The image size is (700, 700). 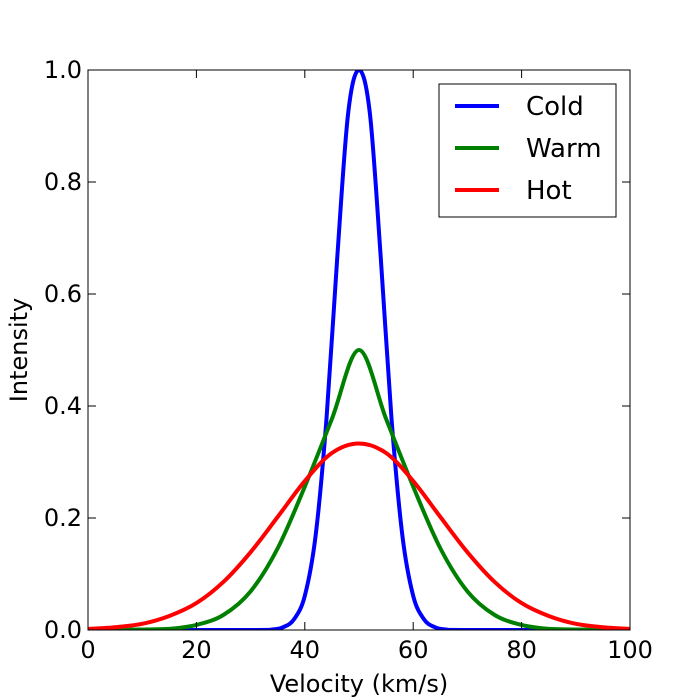 I want to click on legend: Cold Warm Hot, so click(x=527, y=150).